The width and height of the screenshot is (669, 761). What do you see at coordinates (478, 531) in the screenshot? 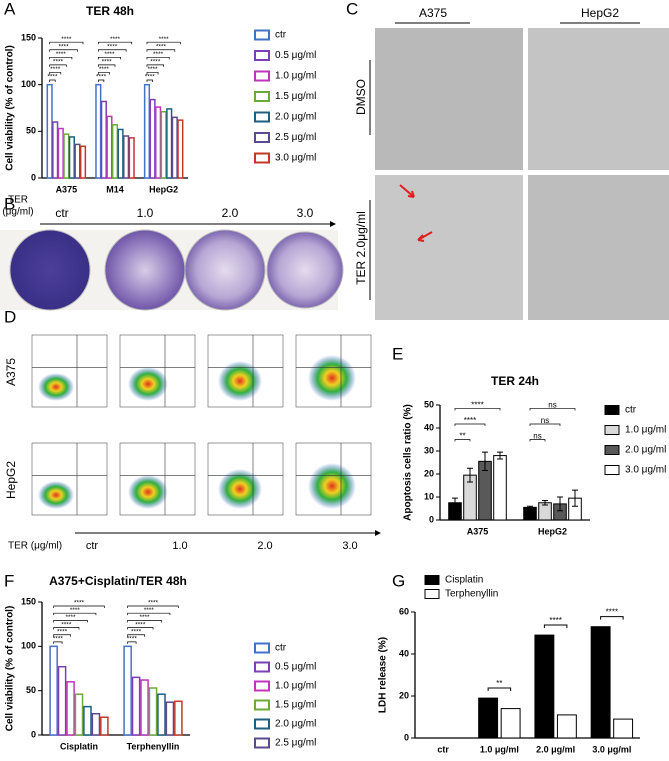
I see `x-tick-label: A375` at bounding box center [478, 531].